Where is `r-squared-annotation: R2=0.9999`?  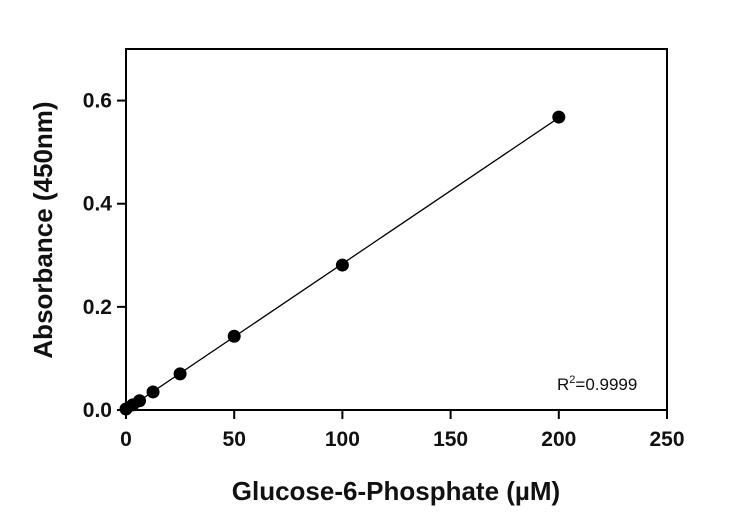 r-squared-annotation: R2=0.9999 is located at coordinates (597, 384).